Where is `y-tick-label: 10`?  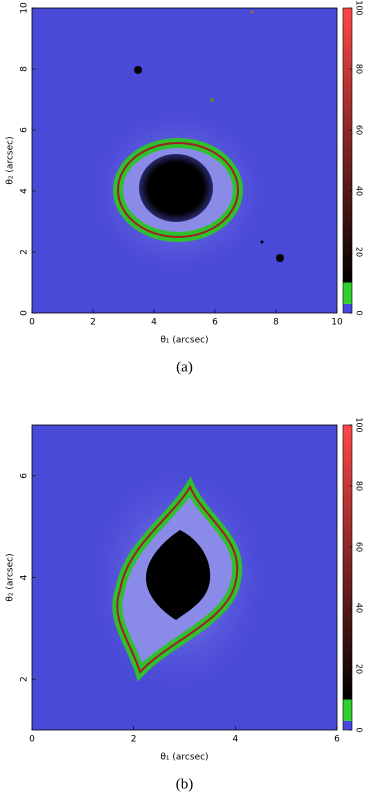
y-tick-label: 10 is located at coordinates (25, 8).